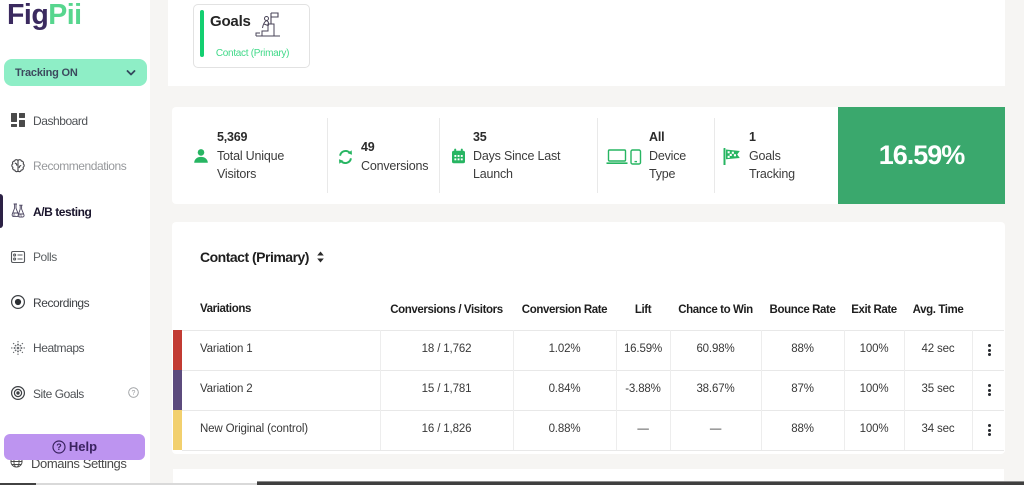 The width and height of the screenshot is (1024, 485). Describe the element at coordinates (20, 216) in the screenshot. I see `svg-text: B` at that location.